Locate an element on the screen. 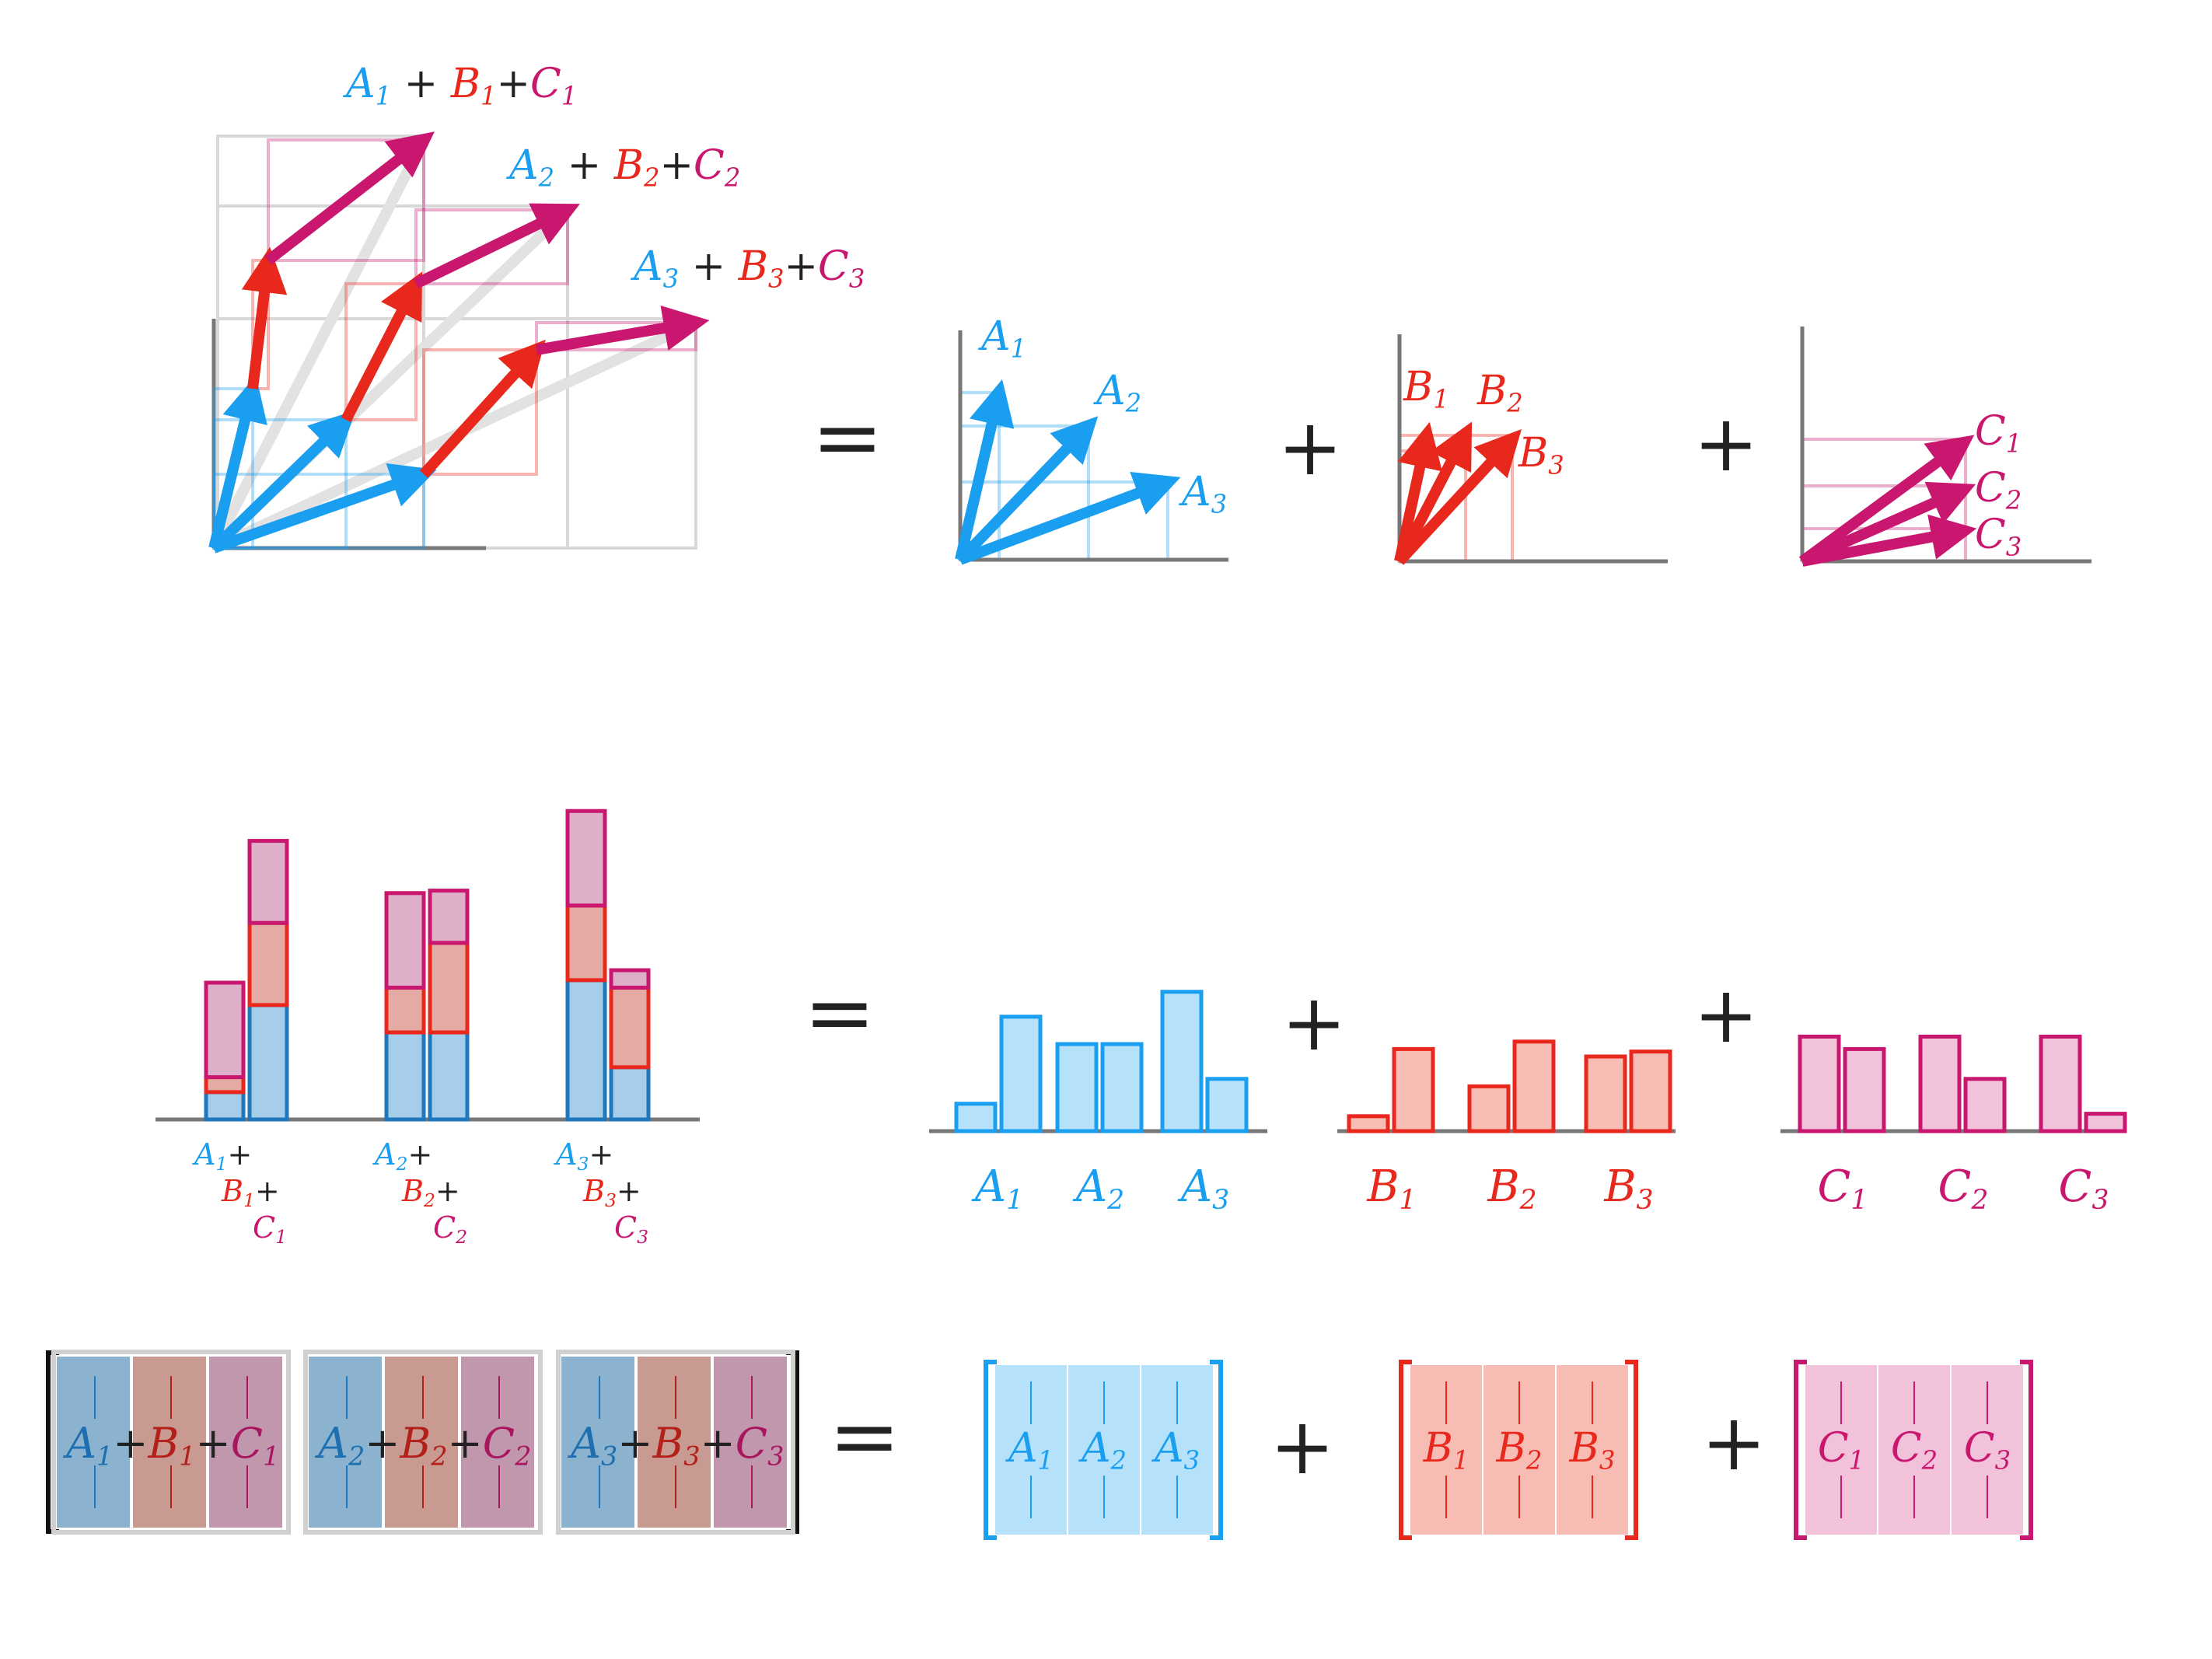  sum-vector-label: A1 + B1+C1 is located at coordinates (460, 85).